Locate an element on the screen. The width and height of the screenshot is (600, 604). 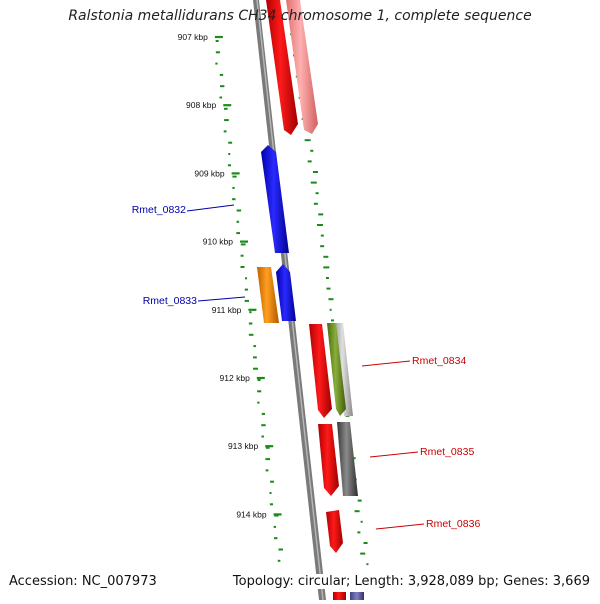
gene-bottom-red is located at coordinates (339, 596).